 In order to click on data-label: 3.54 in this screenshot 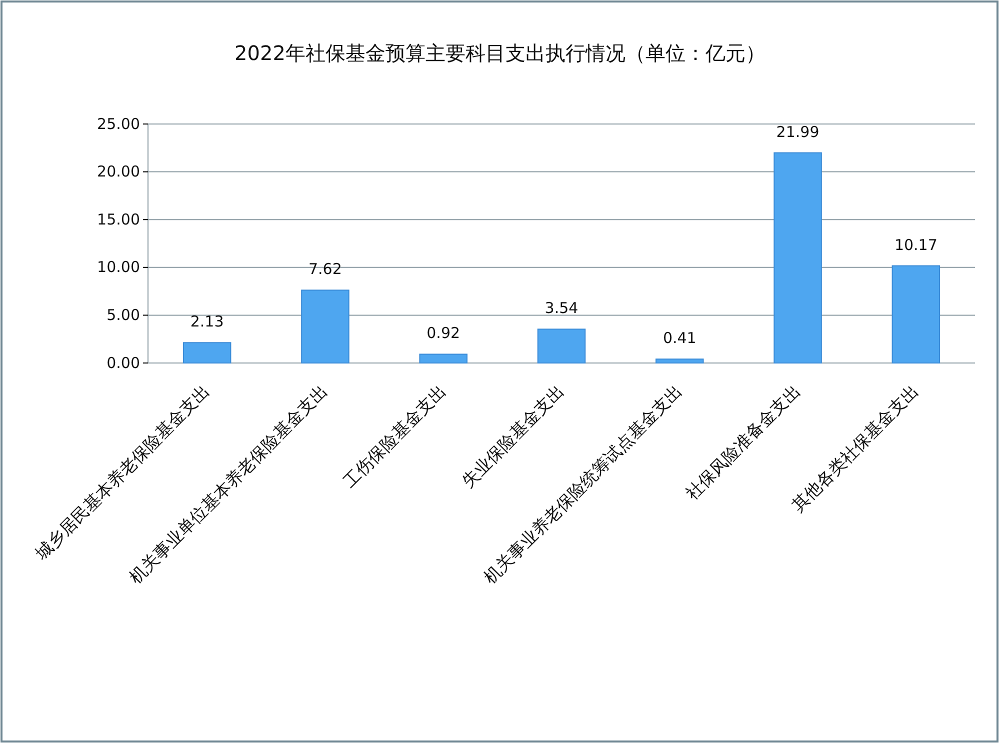, I will do `click(561, 308)`.